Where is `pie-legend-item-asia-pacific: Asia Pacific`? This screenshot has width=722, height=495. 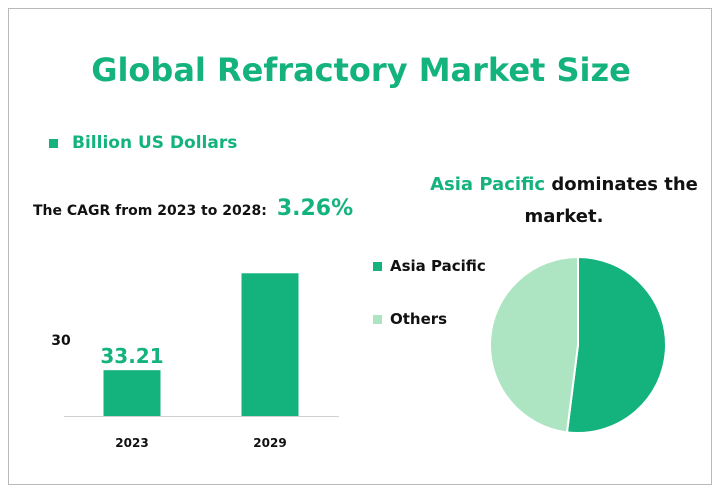
pie-legend-item-asia-pacific: Asia Pacific is located at coordinates (429, 266).